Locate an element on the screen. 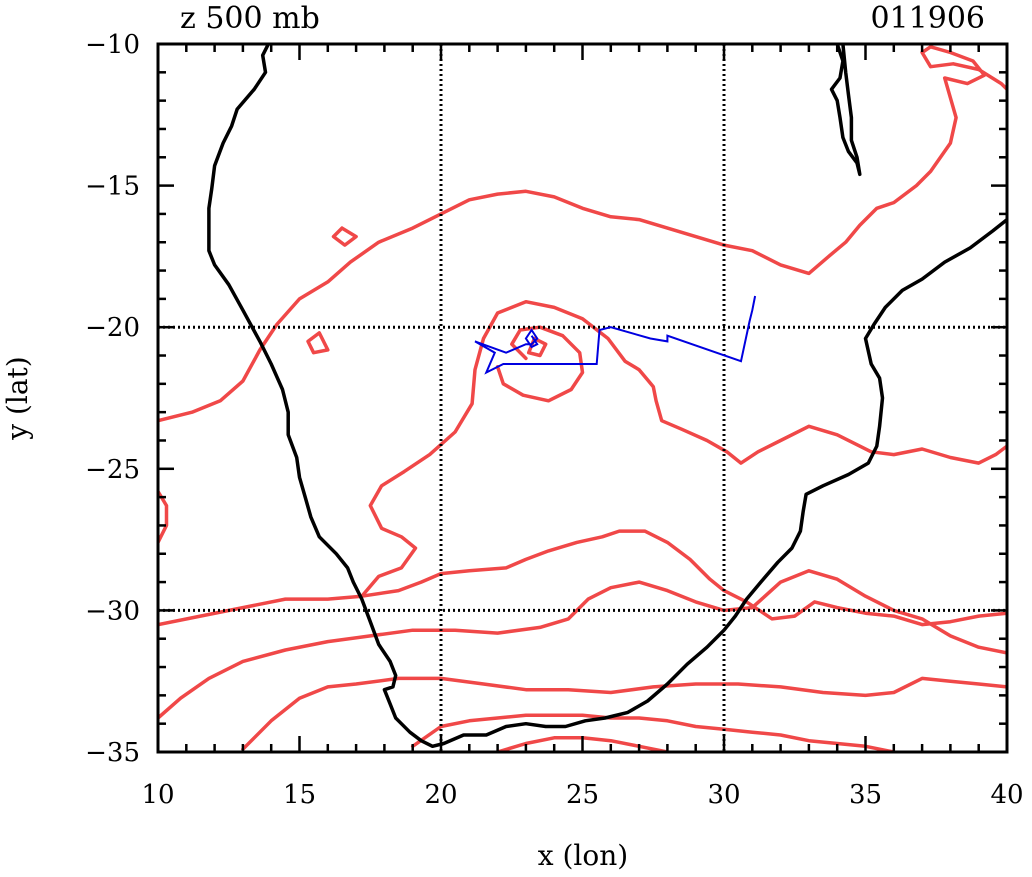 This screenshot has width=1032, height=877. x-tick-label: 40 is located at coordinates (1006, 795).